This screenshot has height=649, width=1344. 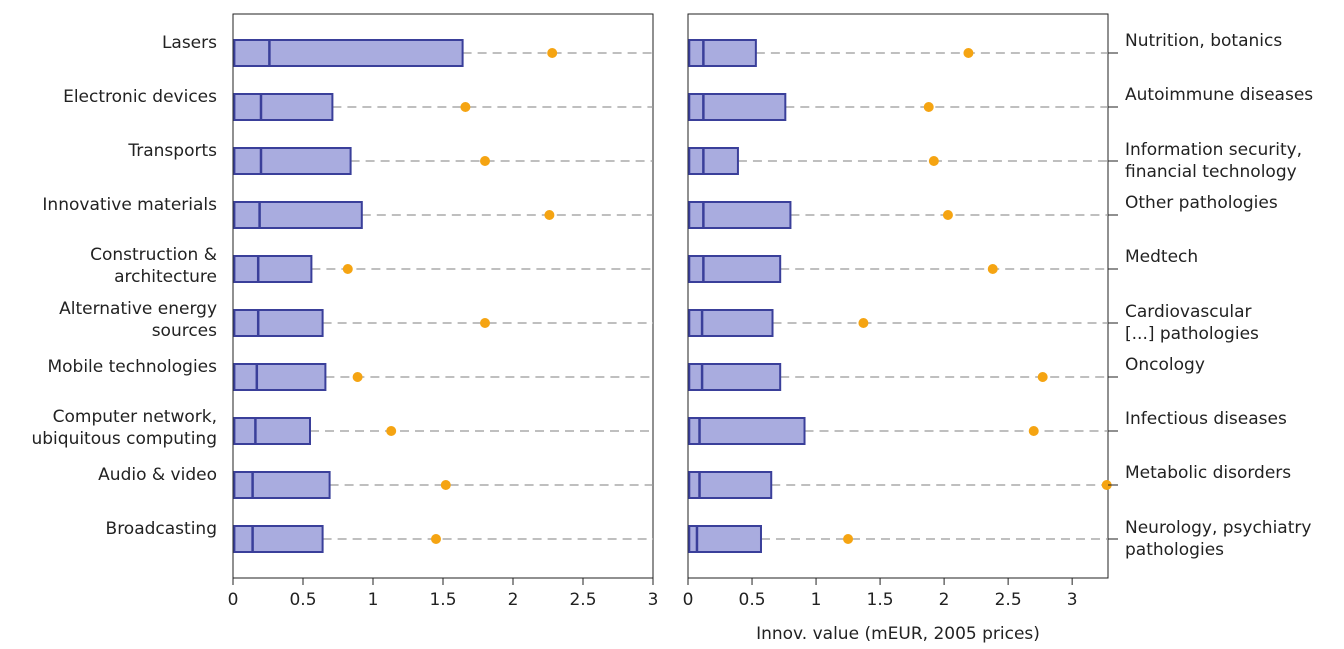 What do you see at coordinates (153, 266) in the screenshot?
I see `category-label: Construction & architecture` at bounding box center [153, 266].